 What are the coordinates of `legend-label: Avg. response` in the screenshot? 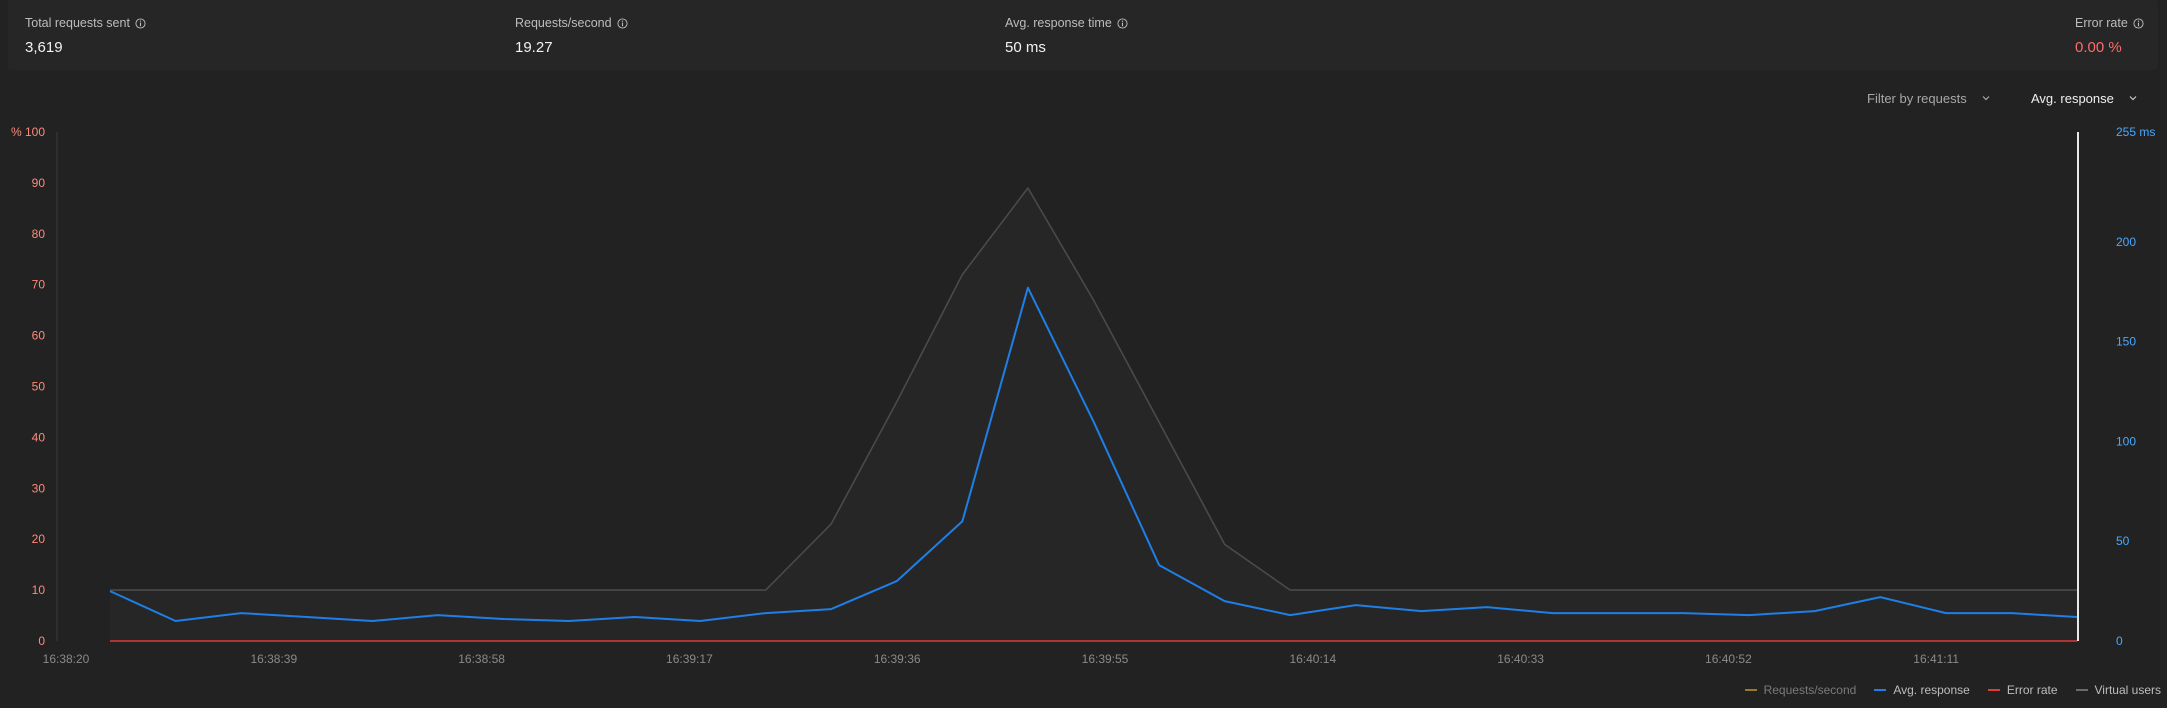 It's located at (1931, 690).